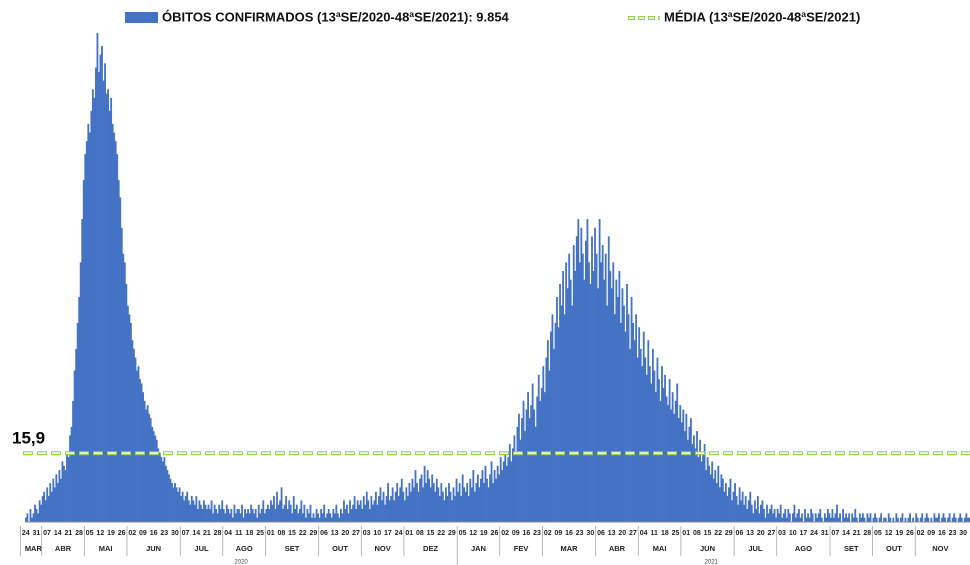 This screenshot has width=970, height=565. I want to click on x-tick-label: 29, so click(313, 533).